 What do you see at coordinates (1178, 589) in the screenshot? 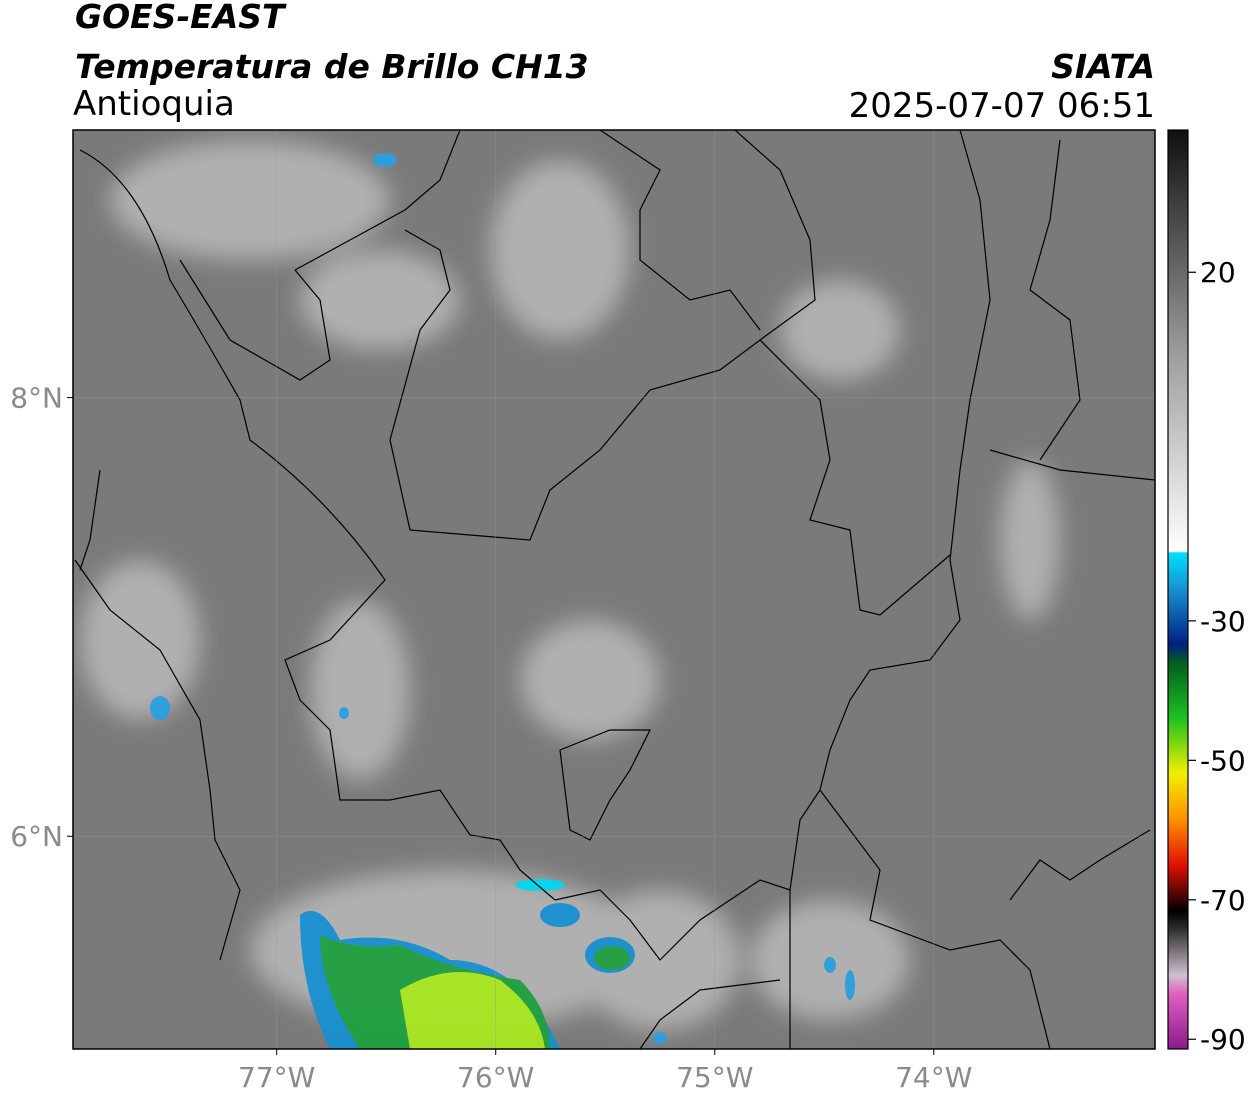
I see `colorbar` at bounding box center [1178, 589].